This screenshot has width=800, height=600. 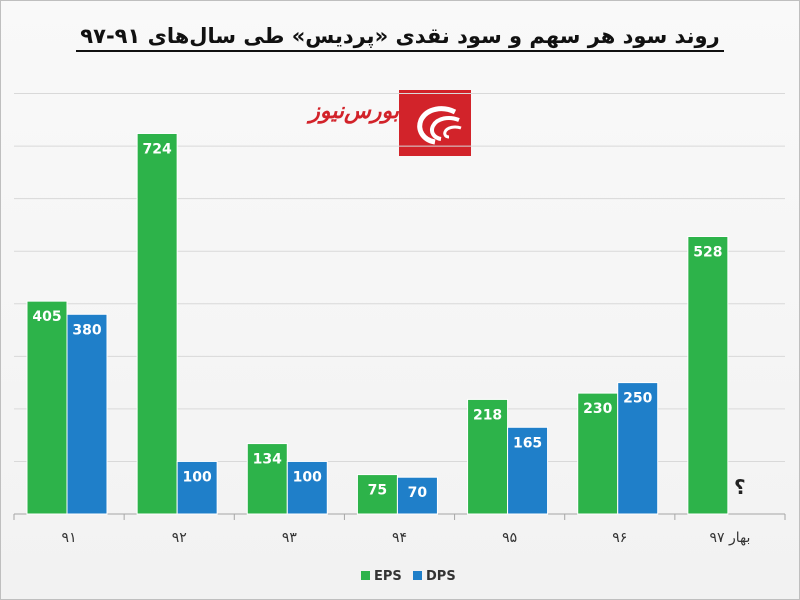 What do you see at coordinates (707, 252) in the screenshot?
I see `data-label: 528` at bounding box center [707, 252].